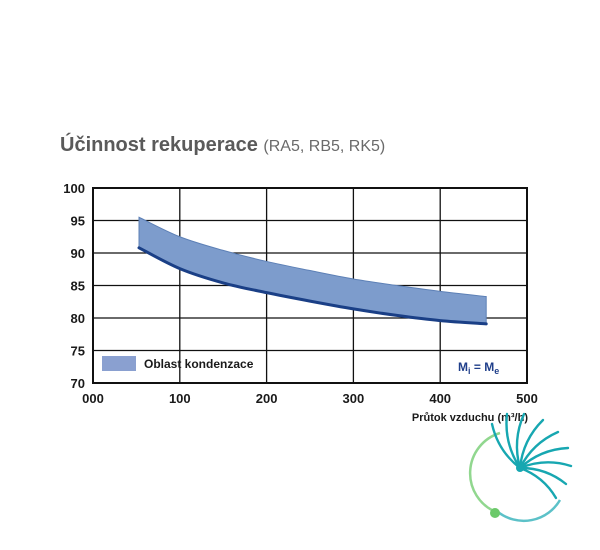 The image size is (600, 550). Describe the element at coordinates (310, 398) in the screenshot. I see `x-axis-ticks: 000 100 200 300 400 500` at that location.